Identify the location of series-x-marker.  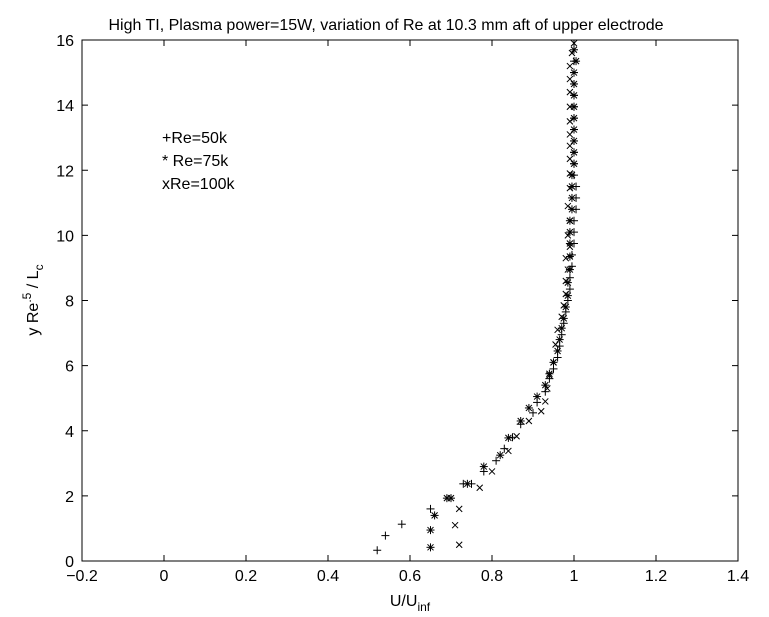
(510, 294).